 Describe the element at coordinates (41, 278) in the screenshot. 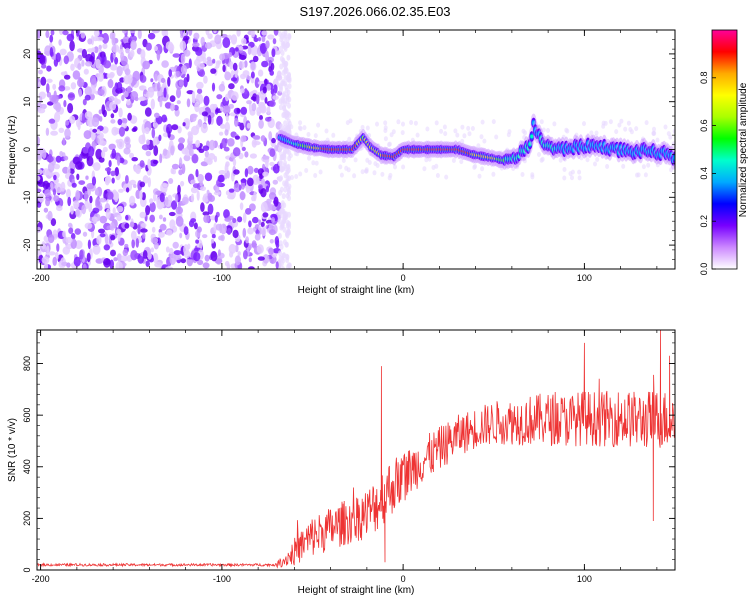

I see `spectrogram-x-tick-label: -200` at that location.